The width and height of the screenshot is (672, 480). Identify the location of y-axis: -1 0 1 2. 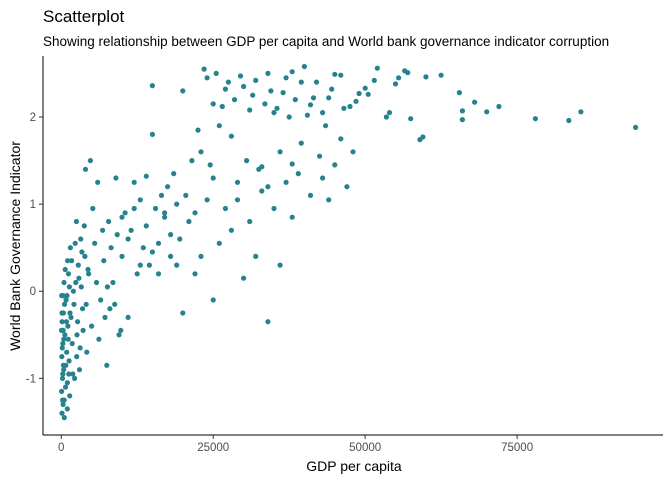
(35, 245).